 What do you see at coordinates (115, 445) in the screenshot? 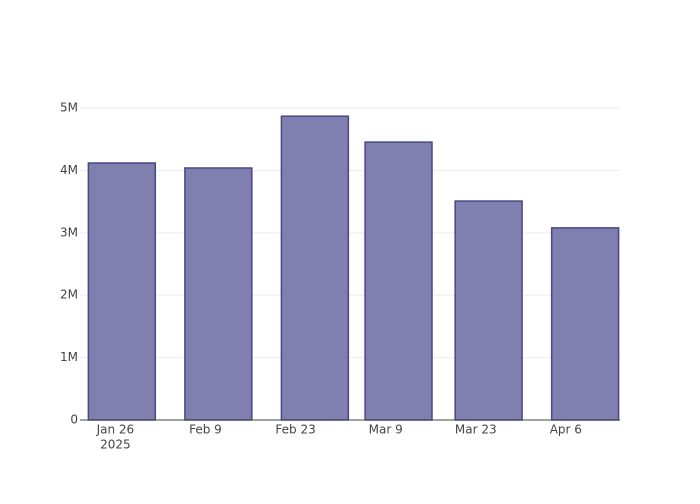
I see `x-tick-year: 2025` at bounding box center [115, 445].